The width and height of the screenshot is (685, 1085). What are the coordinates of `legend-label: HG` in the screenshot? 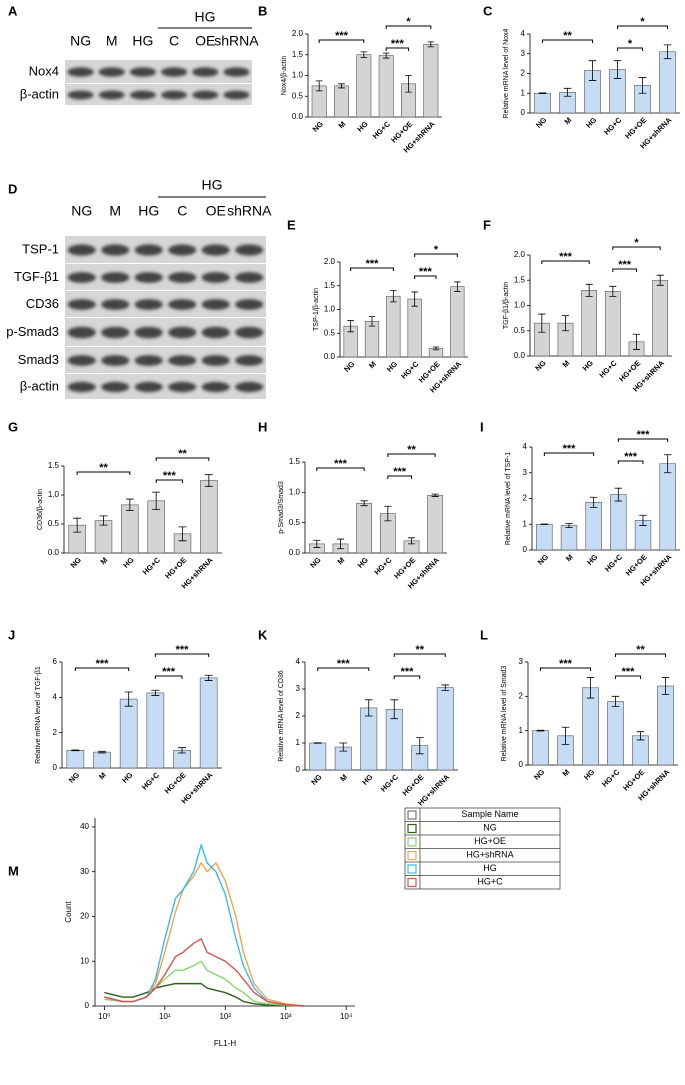 It's located at (490, 868).